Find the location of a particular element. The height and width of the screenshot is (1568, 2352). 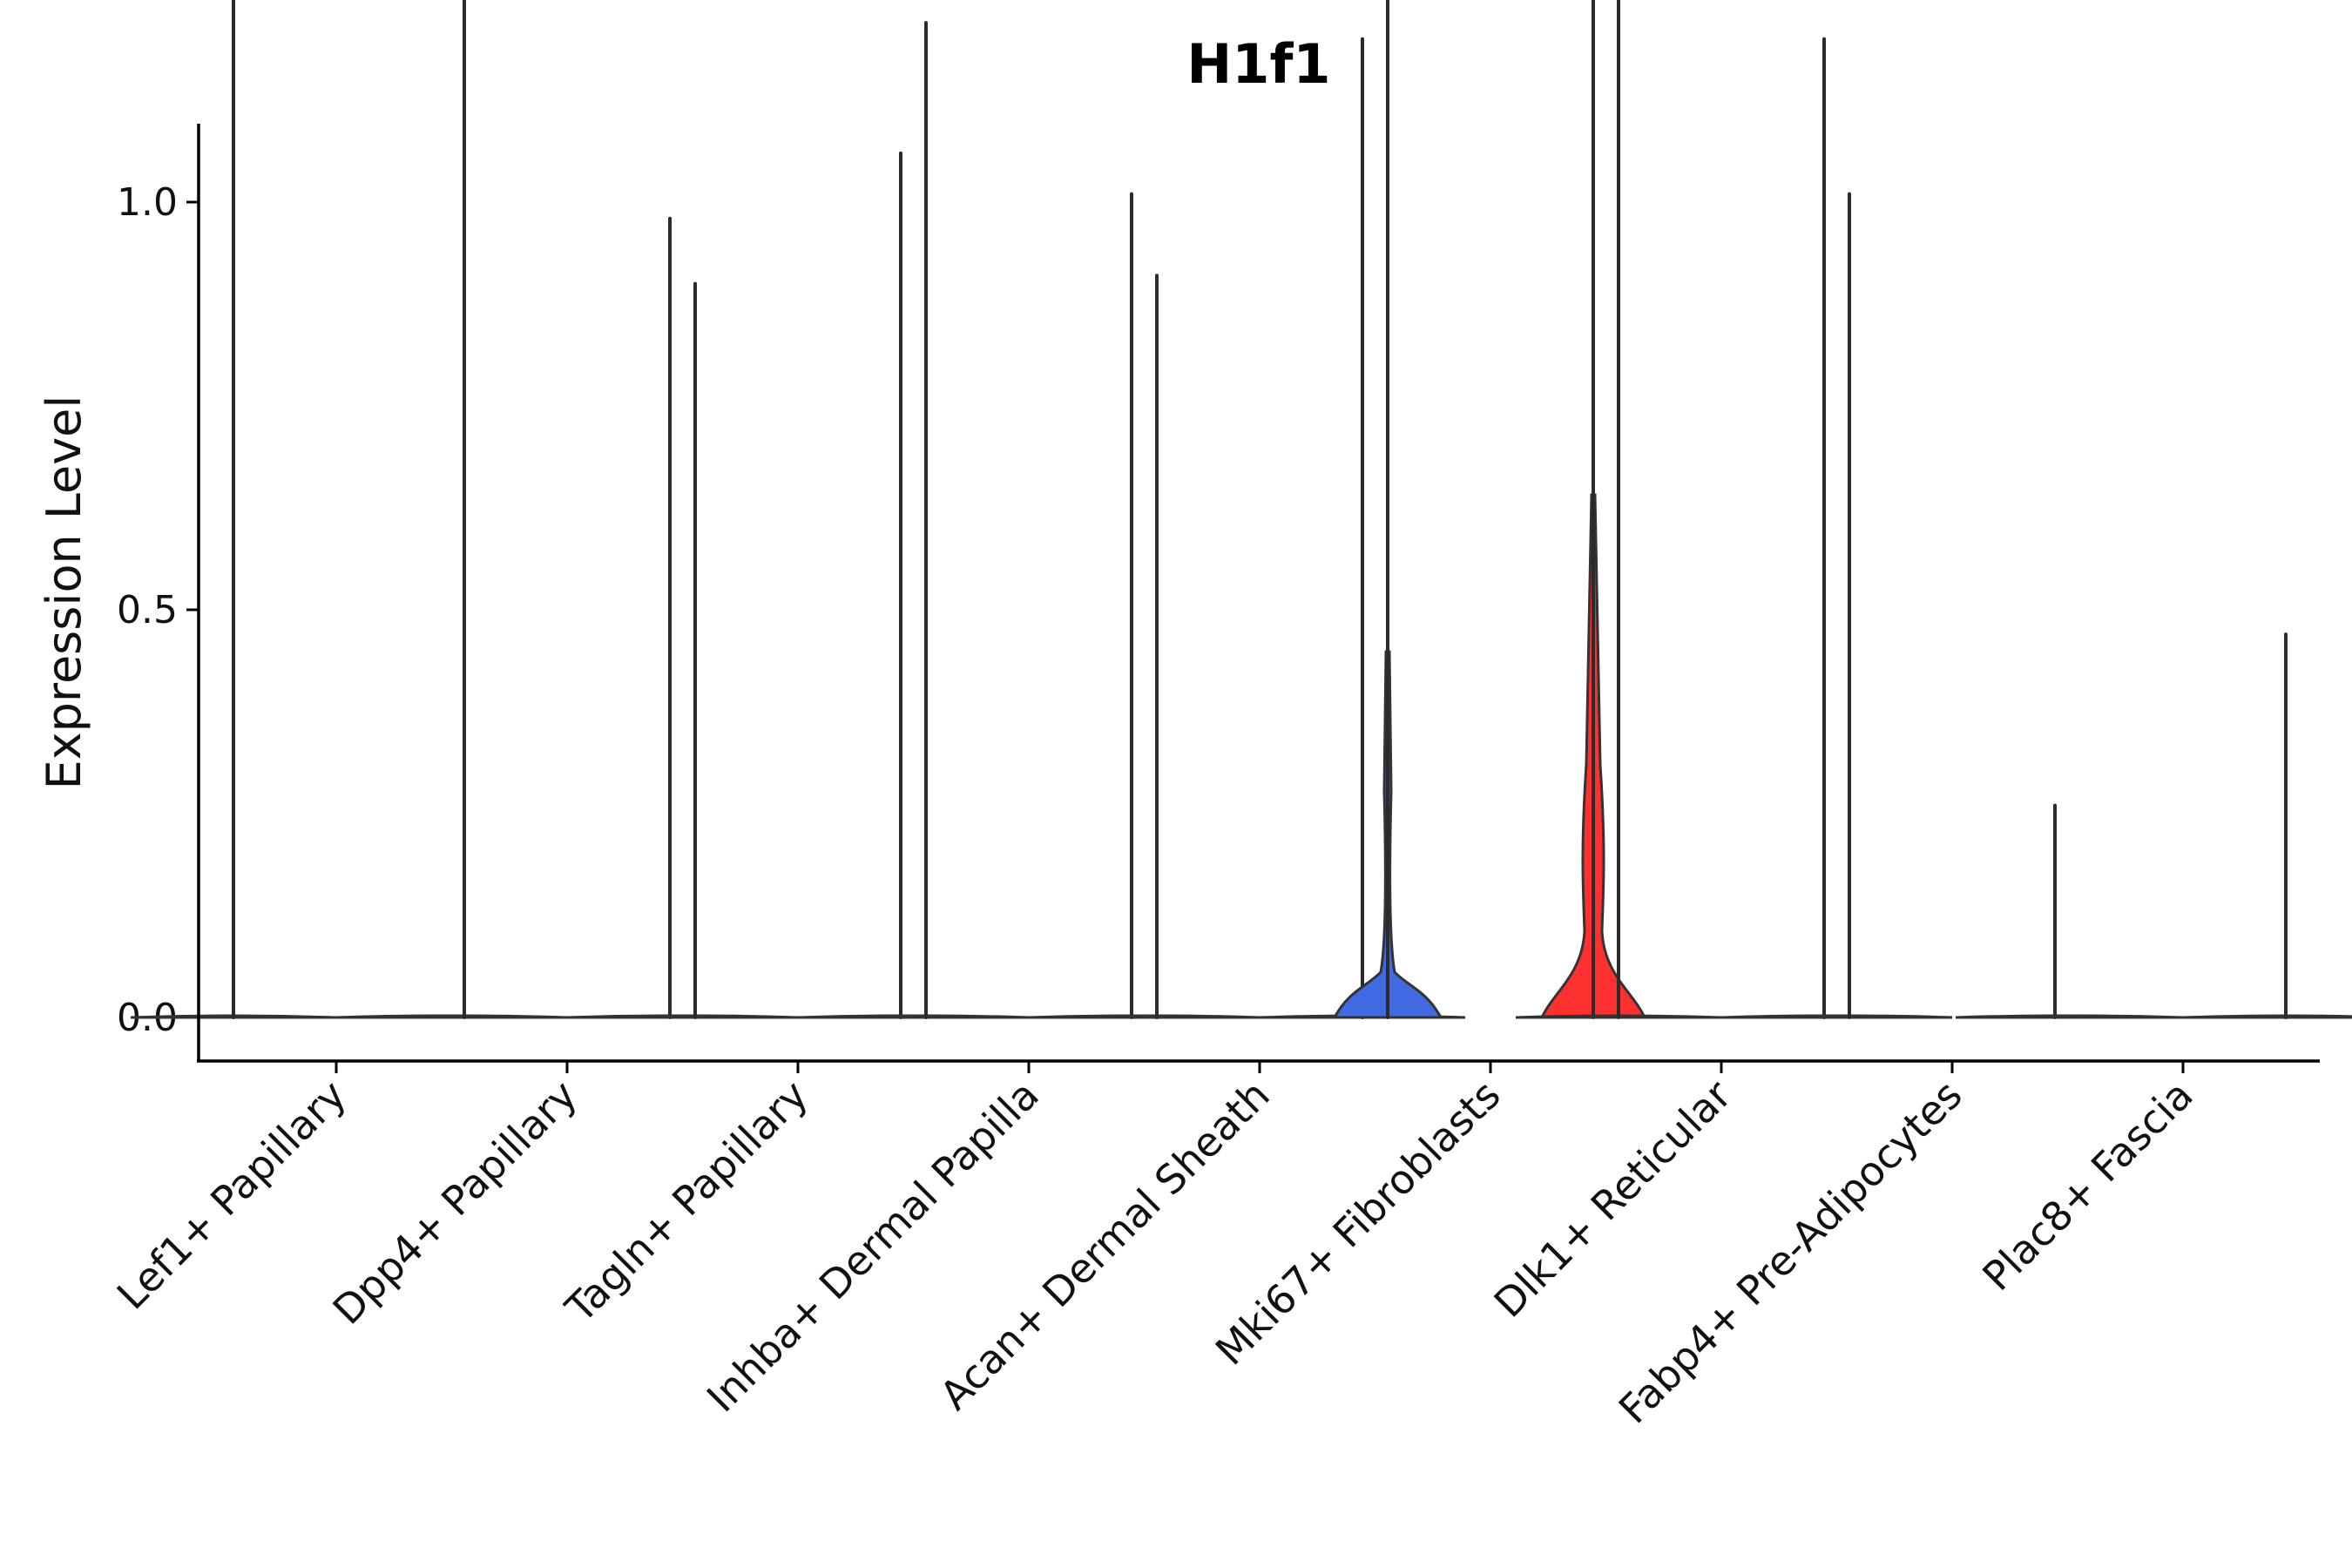

x-tick-label: Dlk1+ Reticular is located at coordinates (1612, 1199).